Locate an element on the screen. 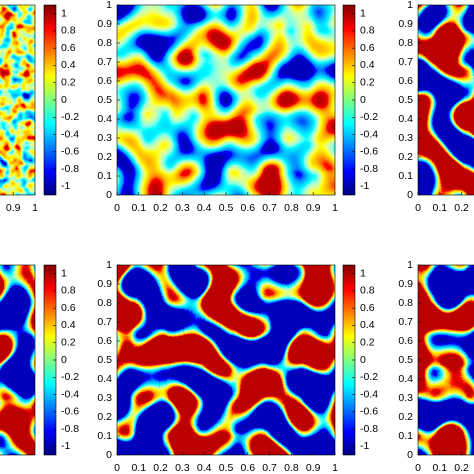 This screenshot has width=474, height=474. colorbar-tick-label: -1 is located at coordinates (65, 446).